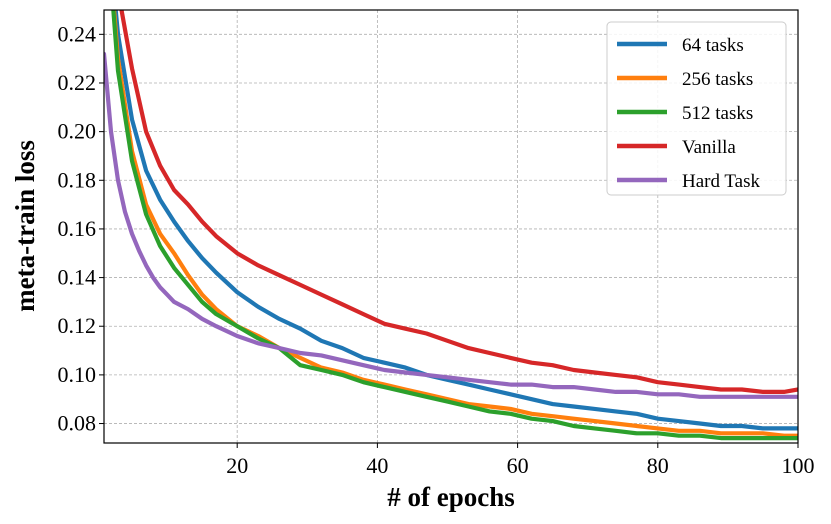  What do you see at coordinates (713, 45) in the screenshot?
I see `legend-label-64-tasks: 64 tasks` at bounding box center [713, 45].